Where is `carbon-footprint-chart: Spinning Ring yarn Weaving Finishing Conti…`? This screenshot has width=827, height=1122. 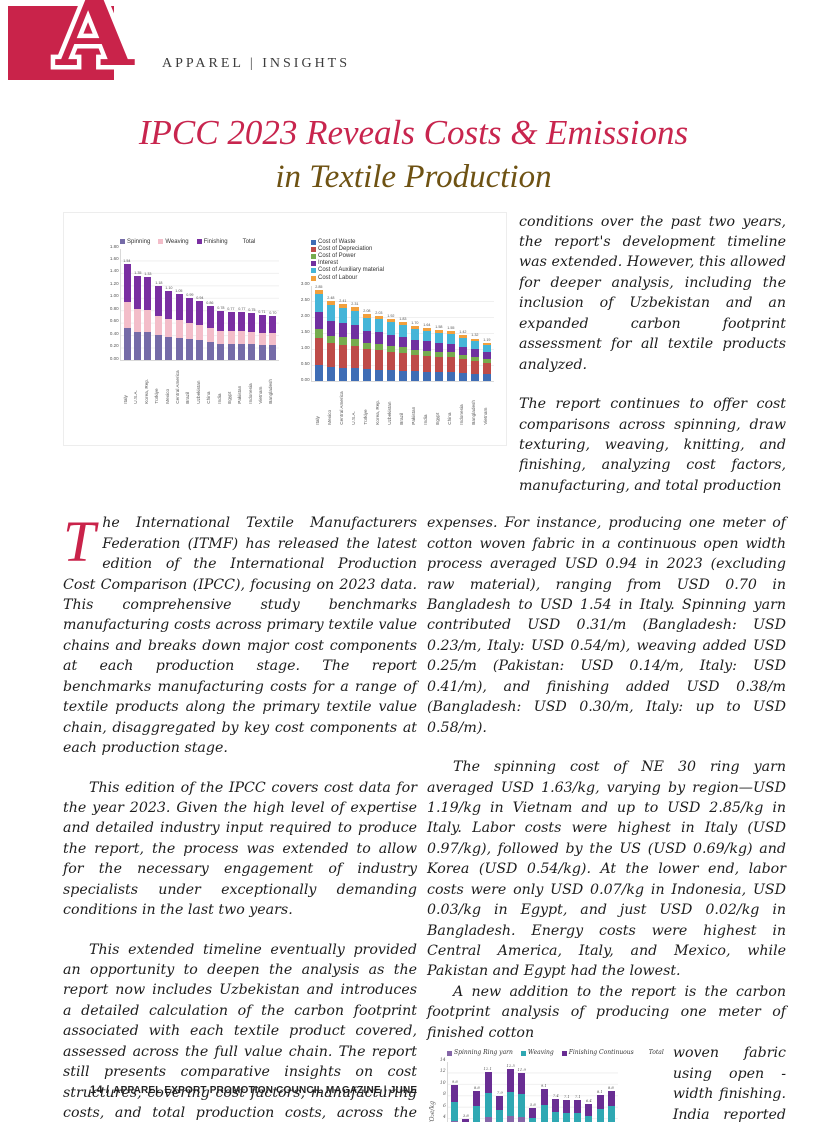 carbon-footprint-chart: Spinning Ring yarn Weaving Finishing Conti… is located at coordinates (545, 1085).